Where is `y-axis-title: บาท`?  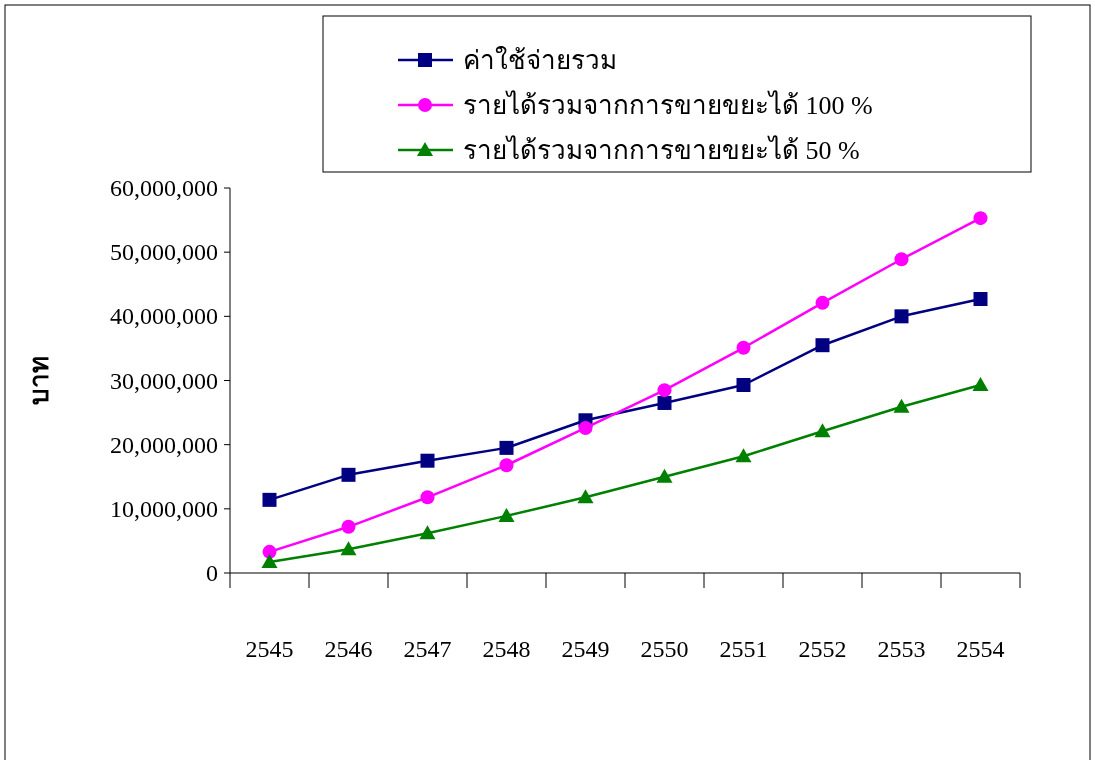 y-axis-title: บาท is located at coordinates (39, 380).